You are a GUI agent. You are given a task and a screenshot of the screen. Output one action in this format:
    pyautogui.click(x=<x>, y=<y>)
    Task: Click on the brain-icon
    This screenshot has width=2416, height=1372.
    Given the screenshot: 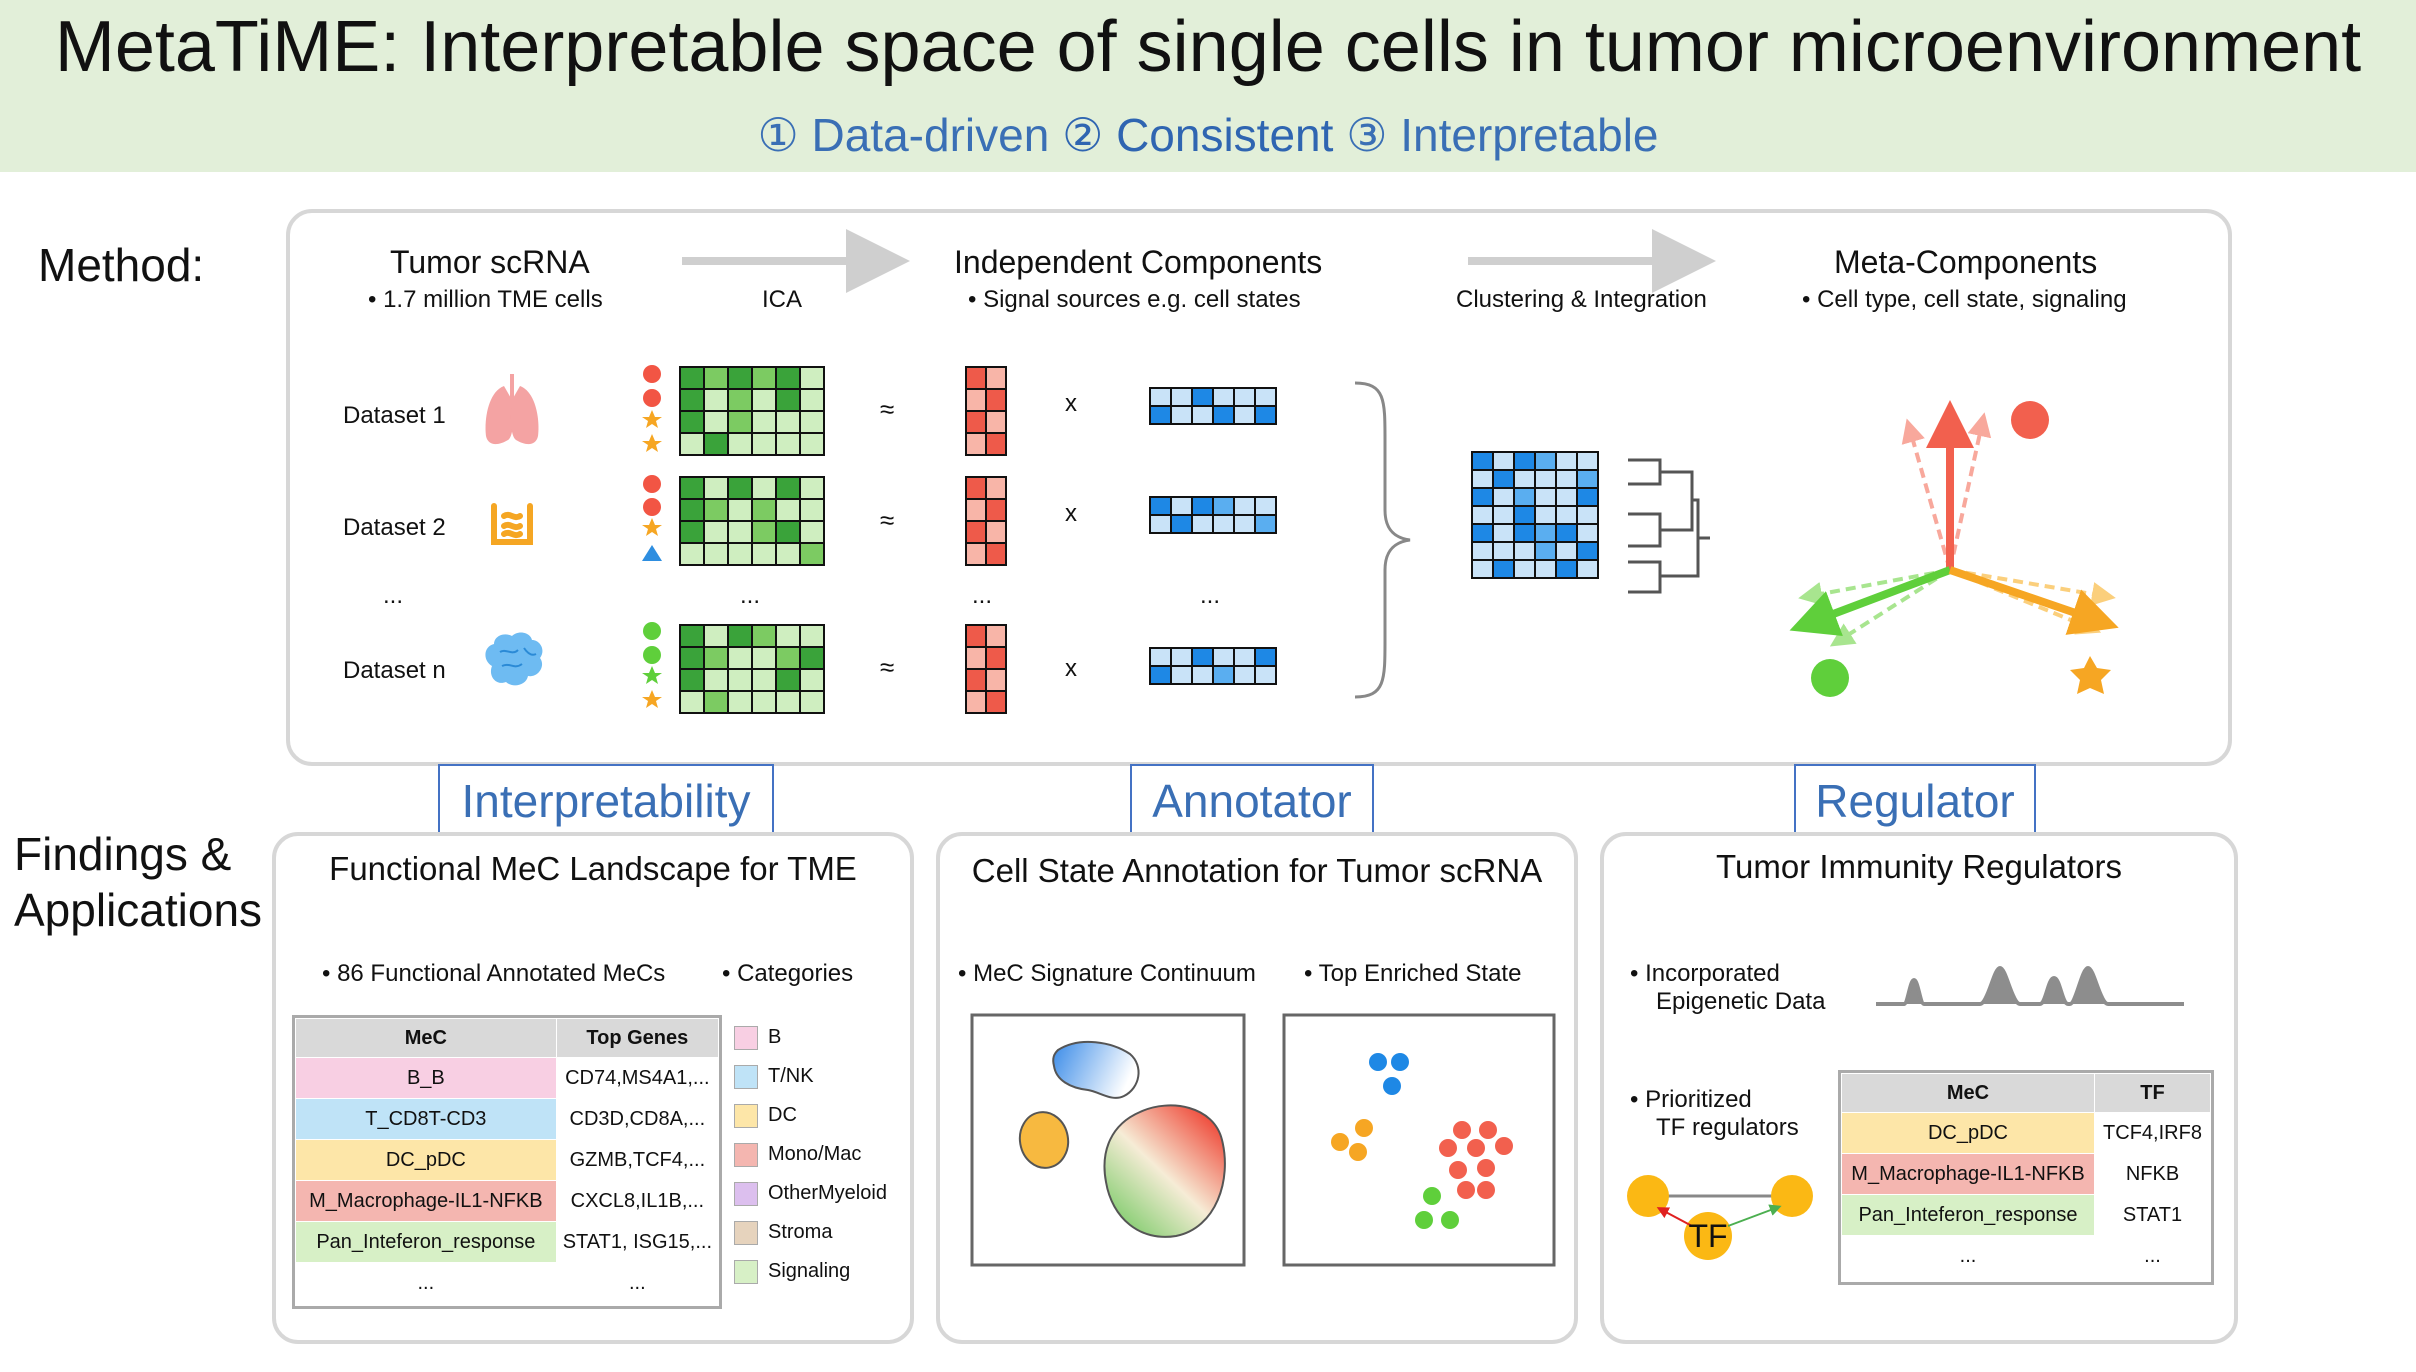 What is the action you would take?
    pyautogui.click(x=514, y=659)
    